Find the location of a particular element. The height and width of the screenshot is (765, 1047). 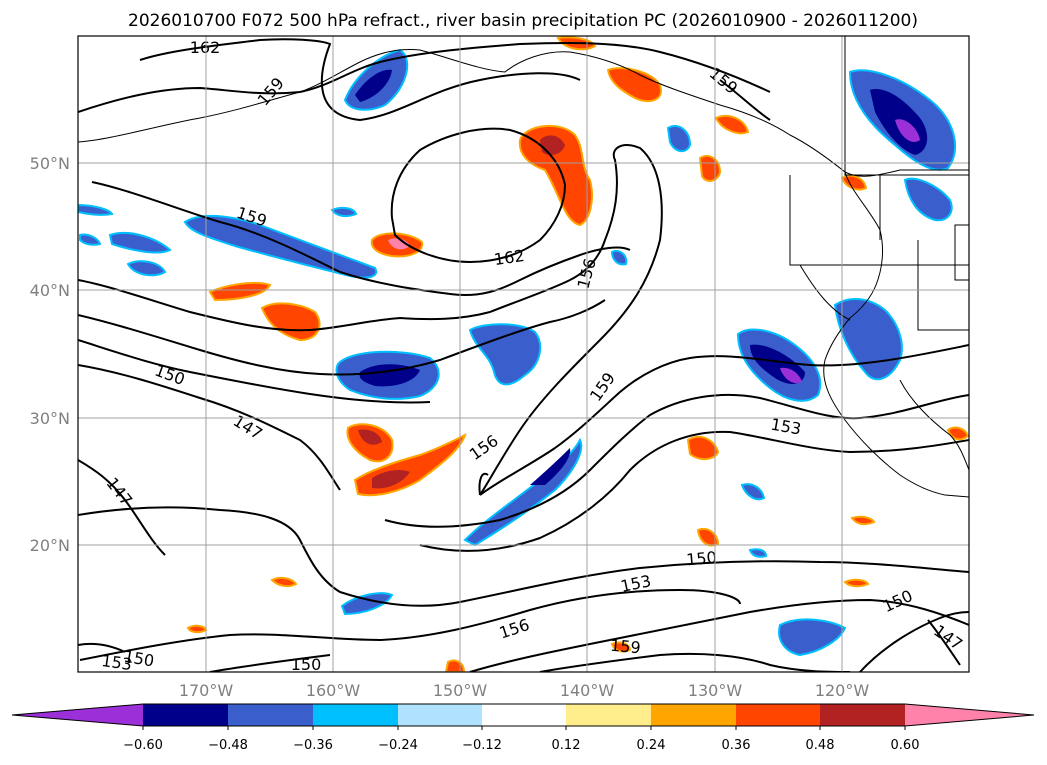

contour-label: 159 is located at coordinates (625, 647).